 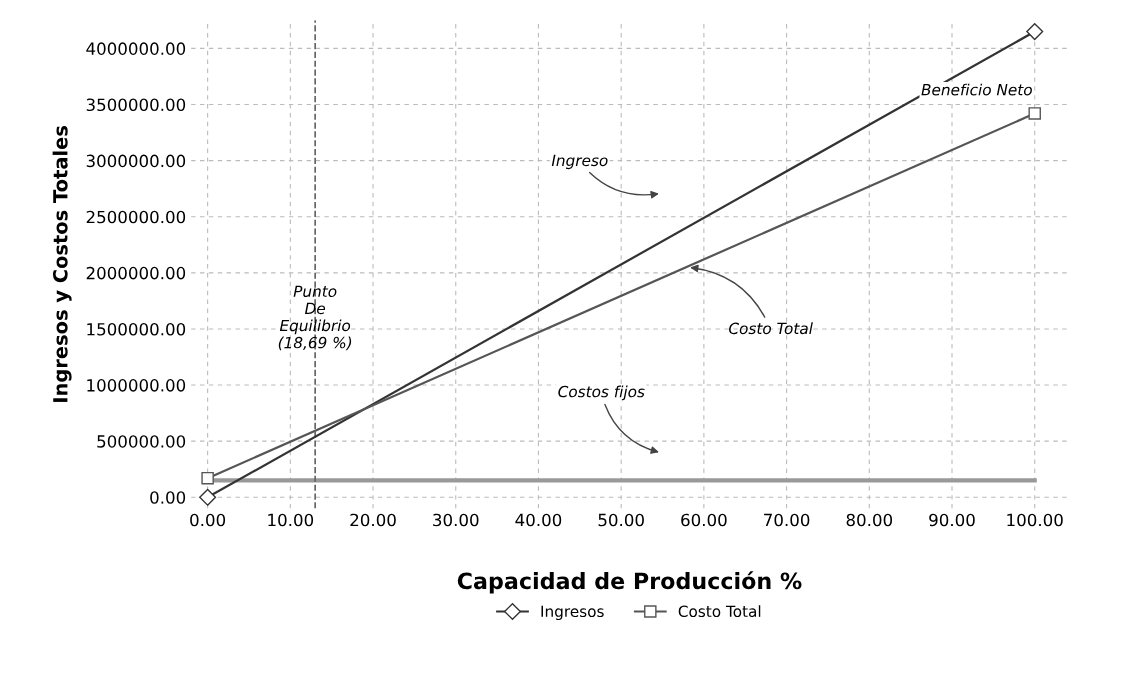 I want to click on y-tick-label: 1000000.00, so click(x=136, y=385).